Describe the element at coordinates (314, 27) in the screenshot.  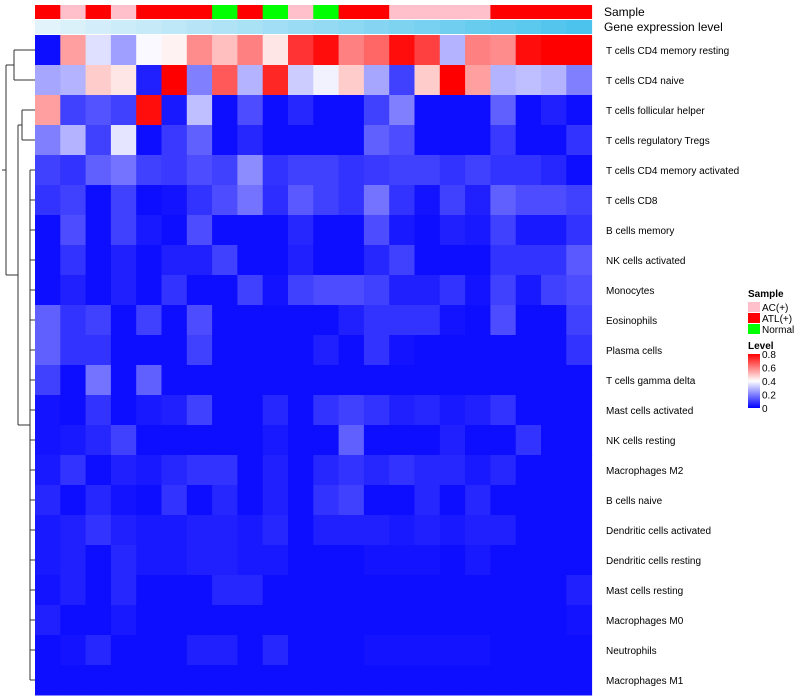
I see `expression-annotation-bar` at that location.